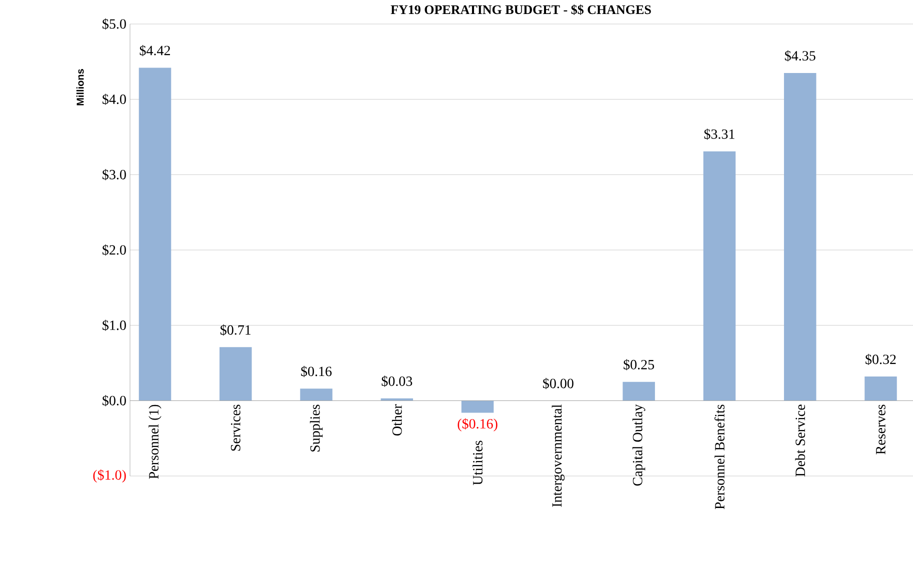 The width and height of the screenshot is (913, 582). Describe the element at coordinates (114, 400) in the screenshot. I see `y-tick-label: $0.0` at that location.